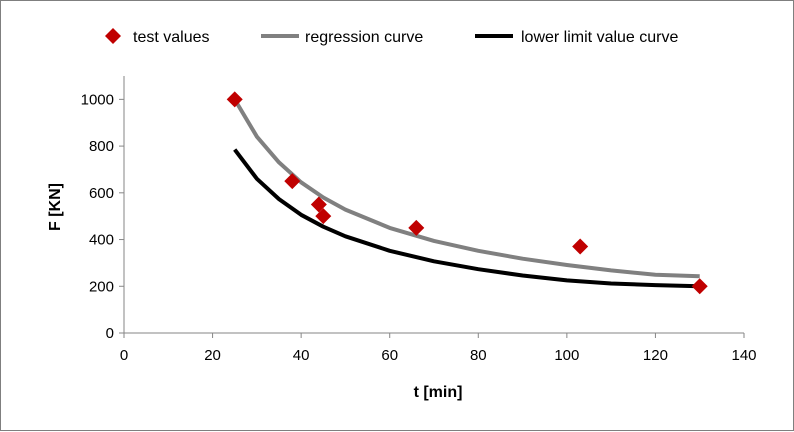  I want to click on x-axis-ticks: 0 20 40 60 80 100 120 140, so click(438, 348).